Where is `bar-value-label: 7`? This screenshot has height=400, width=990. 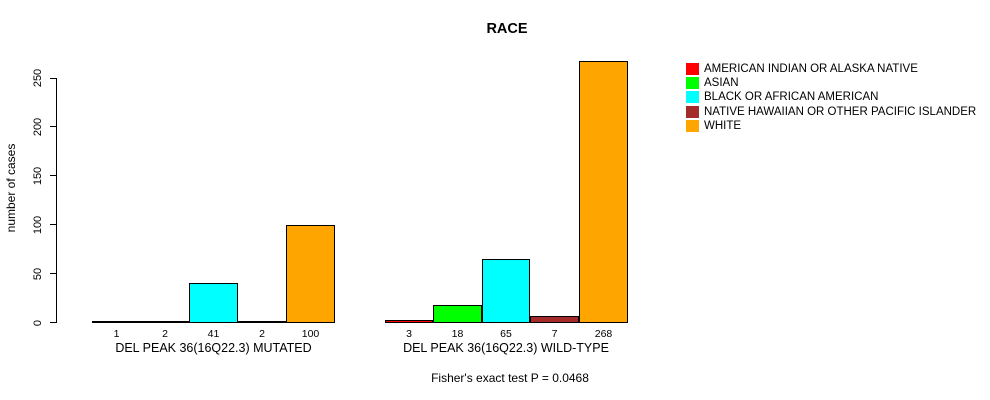 bar-value-label: 7 is located at coordinates (554, 334).